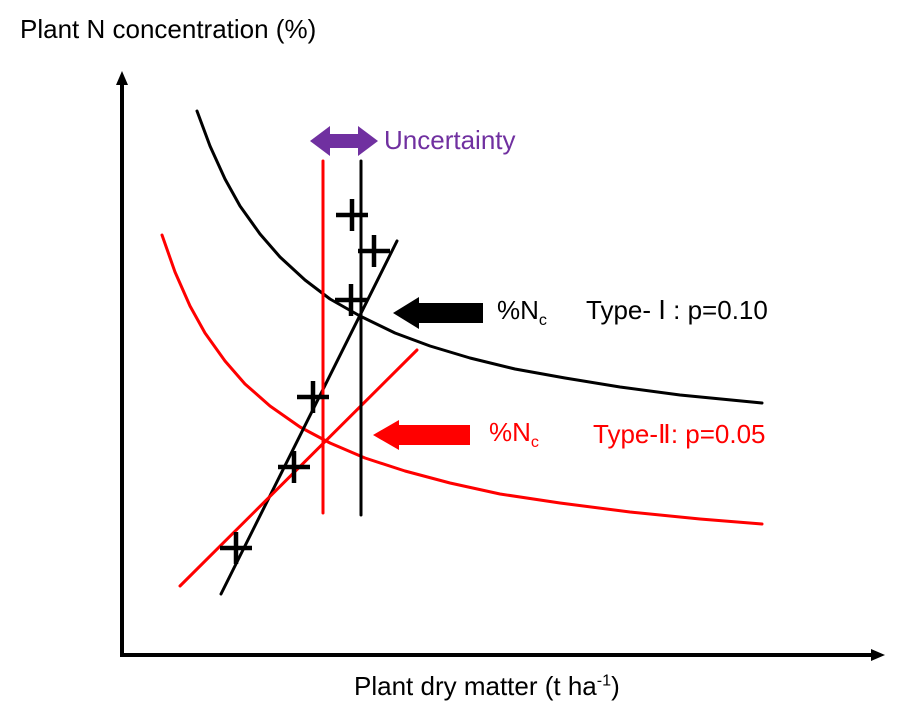 This screenshot has height=727, width=905. I want to click on type1-label: Type- Ⅰ : p=0.10, so click(677, 310).